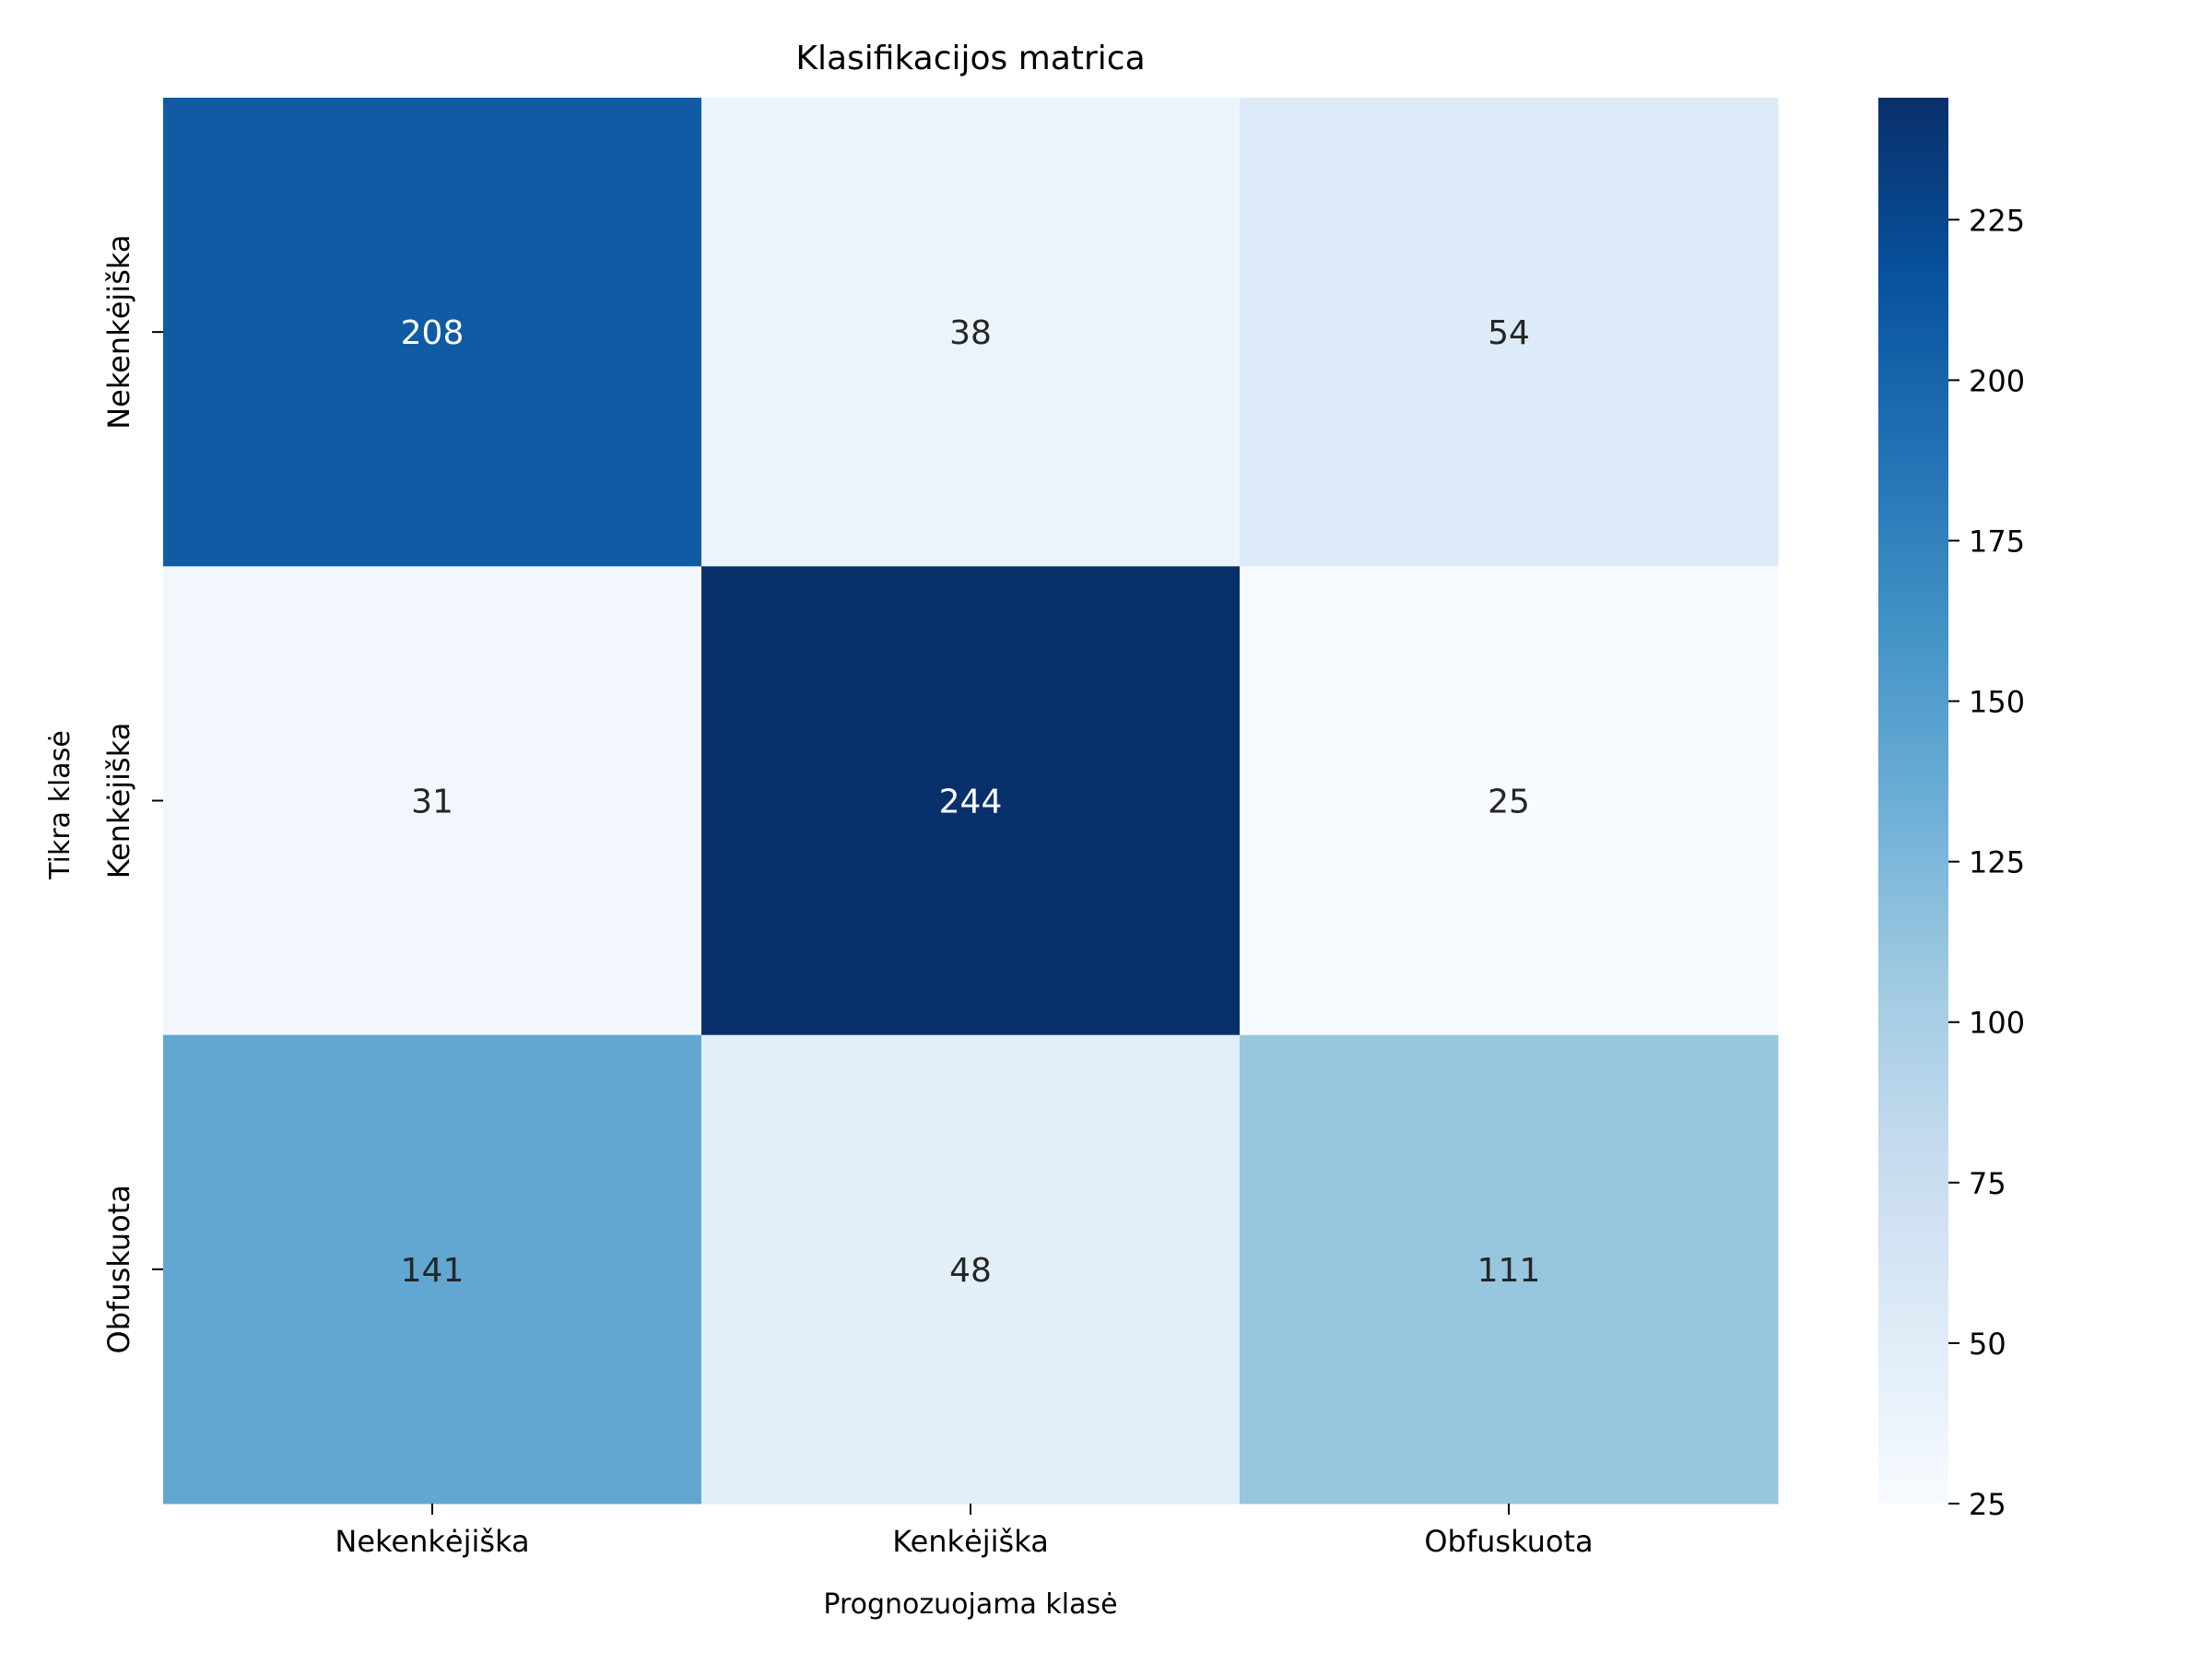 This screenshot has height=1664, width=2212. I want to click on y-tick-label: Obfuskuota, so click(118, 1269).